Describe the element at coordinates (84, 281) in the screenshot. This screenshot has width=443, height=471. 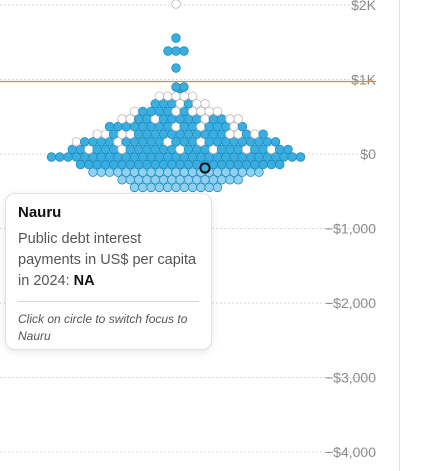
I see `tooltip-value: NA` at that location.